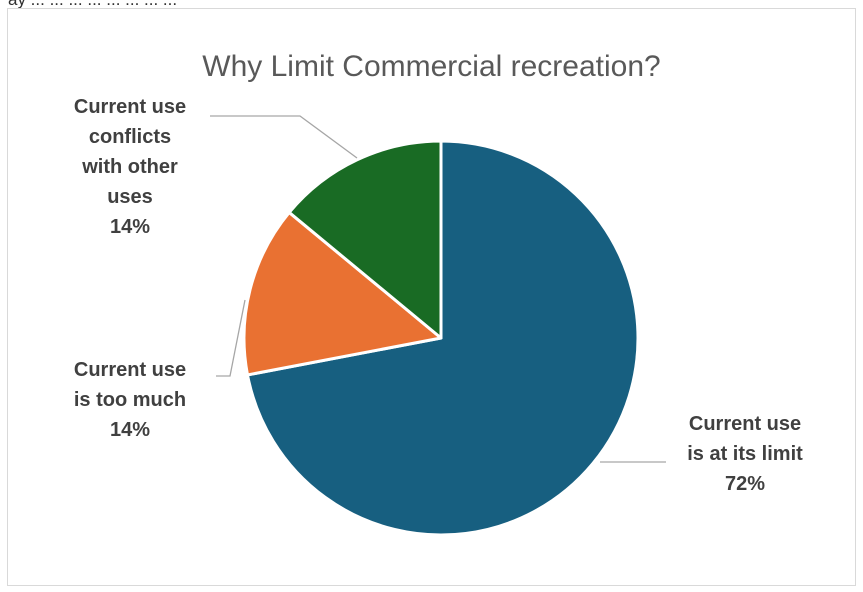 This screenshot has height=592, width=863. Describe the element at coordinates (130, 137) in the screenshot. I see `slice-label-line: conflicts` at that location.